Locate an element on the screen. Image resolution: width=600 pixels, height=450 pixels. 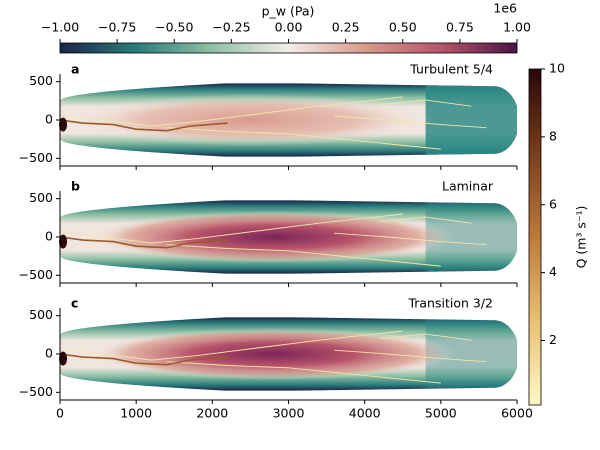
field-tail is located at coordinates (471, 120).